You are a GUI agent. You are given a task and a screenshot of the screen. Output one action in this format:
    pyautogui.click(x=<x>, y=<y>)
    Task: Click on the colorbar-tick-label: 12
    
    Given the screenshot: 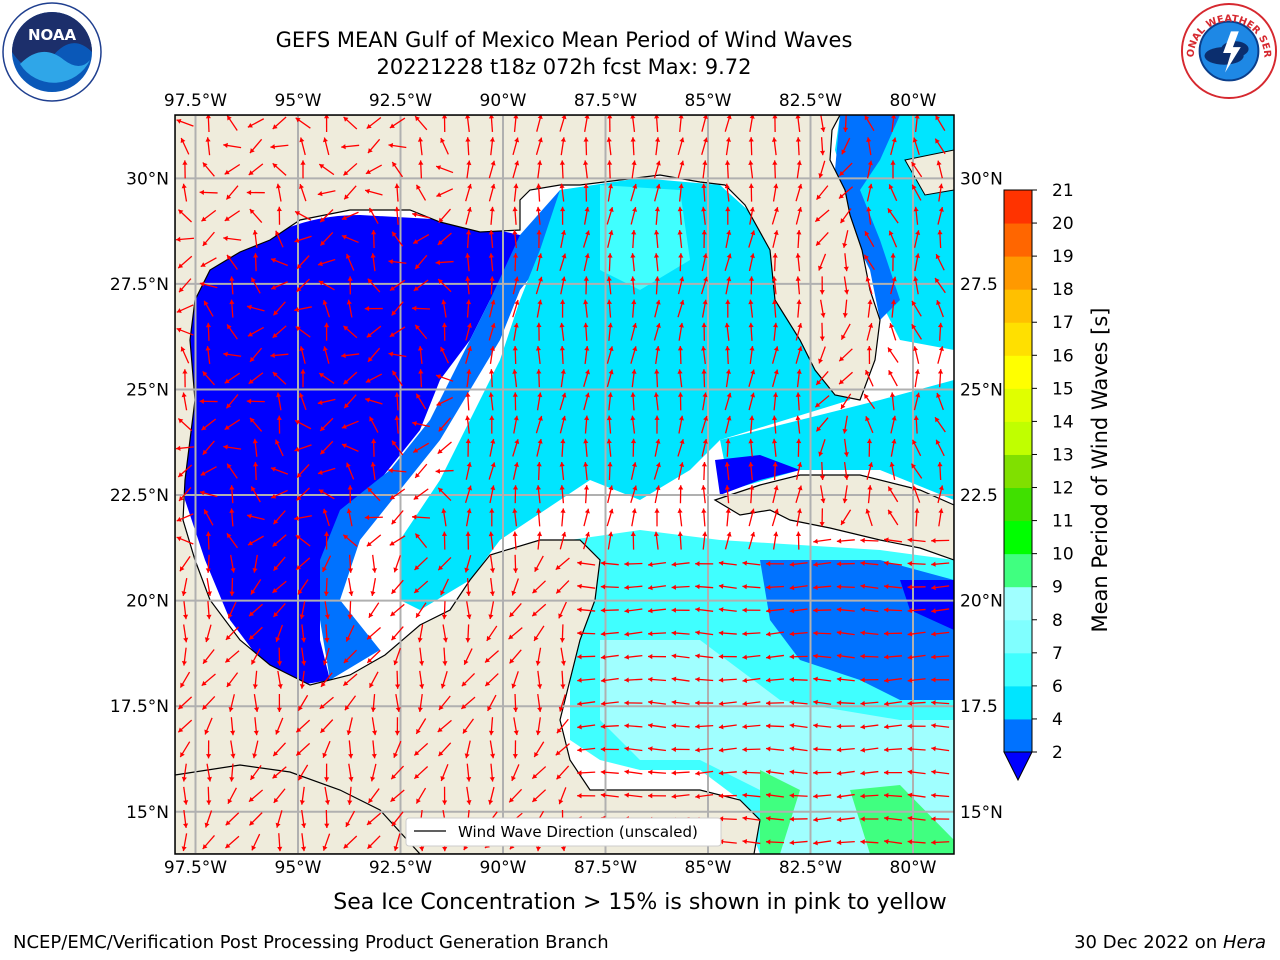 What is the action you would take?
    pyautogui.click(x=1063, y=489)
    